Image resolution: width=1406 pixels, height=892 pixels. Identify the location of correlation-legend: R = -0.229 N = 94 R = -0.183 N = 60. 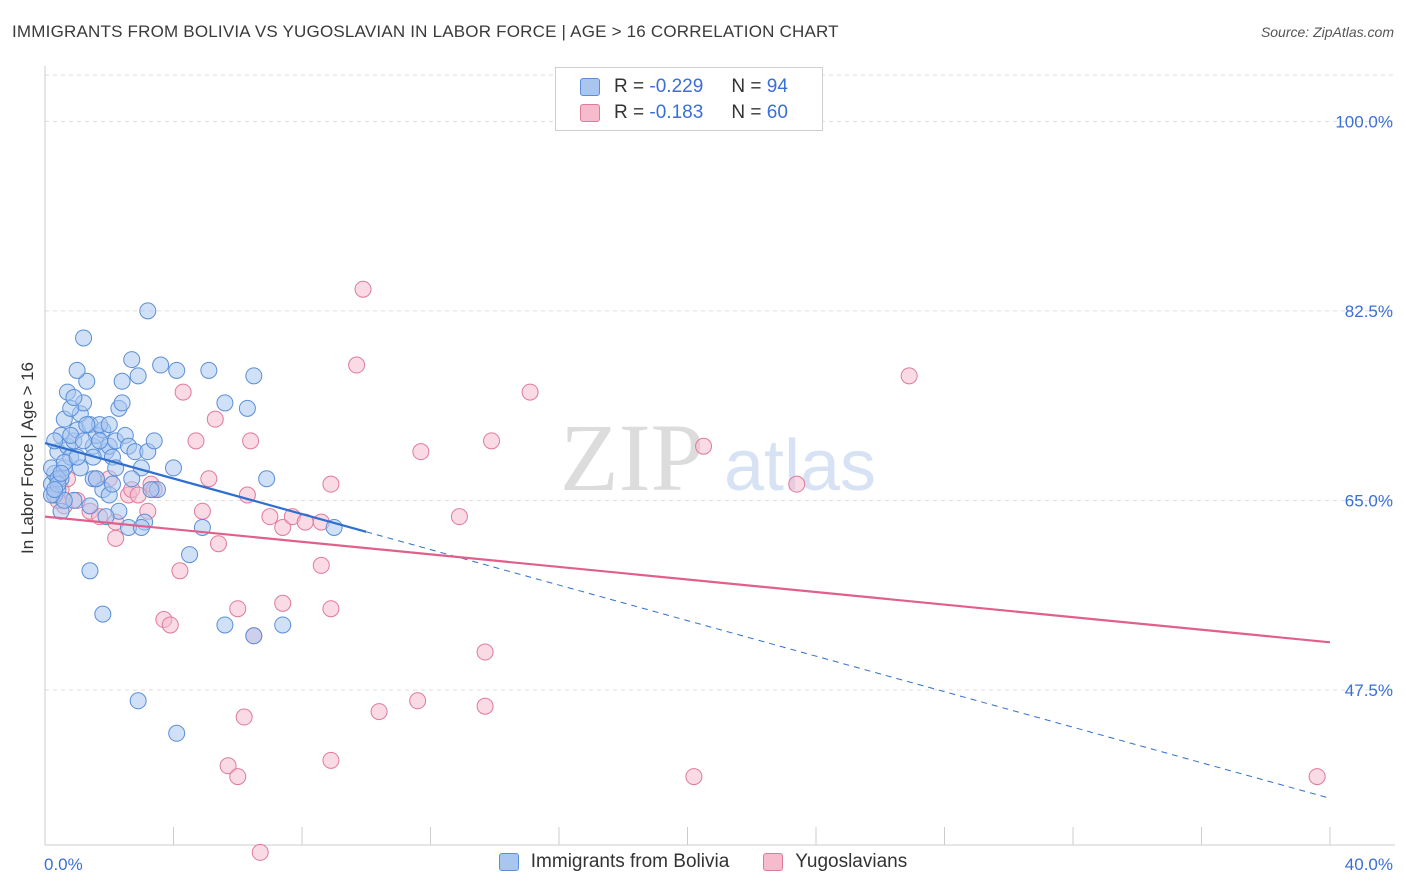
(689, 99).